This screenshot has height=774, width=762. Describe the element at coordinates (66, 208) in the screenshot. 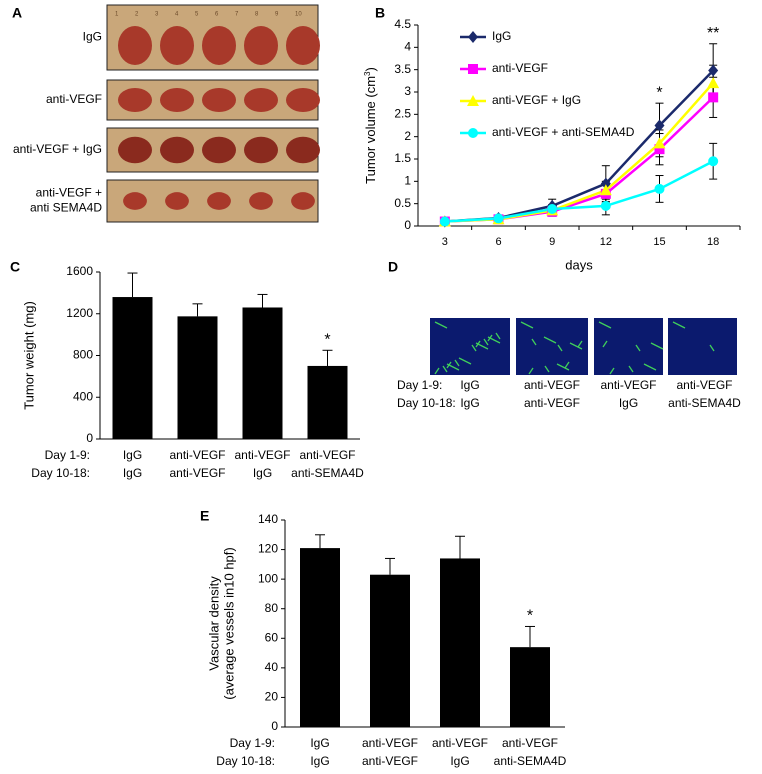

I see `row-label: anti SEMA4D` at that location.